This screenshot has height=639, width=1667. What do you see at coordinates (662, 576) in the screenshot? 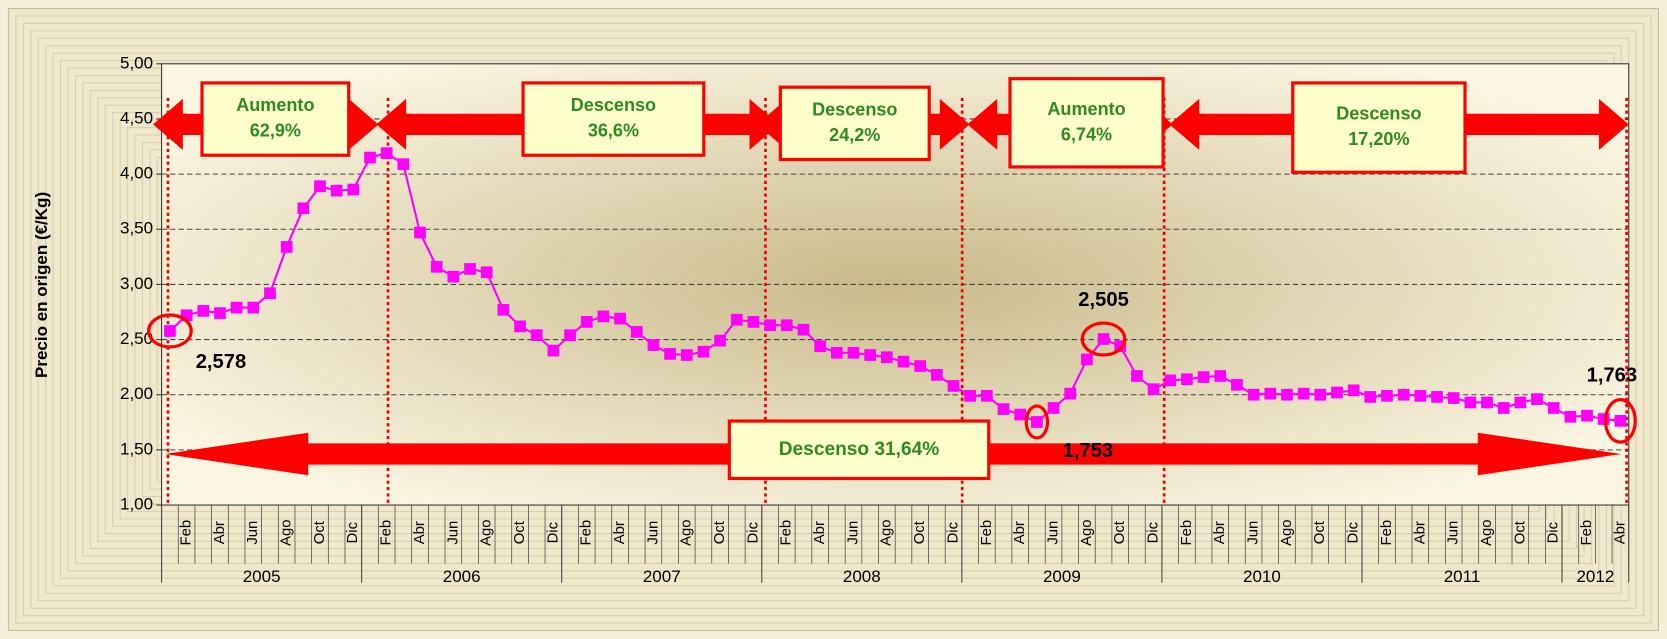
I see `year-label: 2007` at bounding box center [662, 576].